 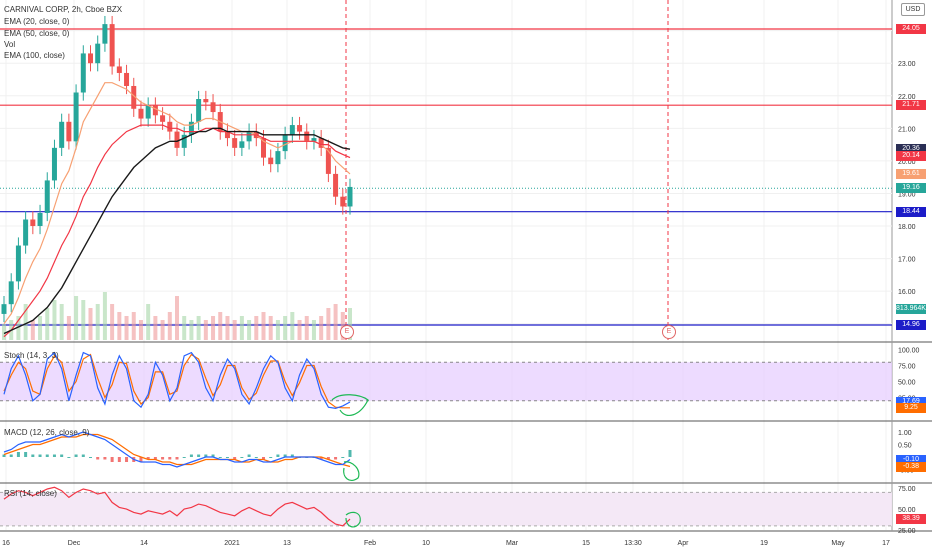 What do you see at coordinates (911, 325) in the screenshot?
I see `price-tag: 14.96` at bounding box center [911, 325].